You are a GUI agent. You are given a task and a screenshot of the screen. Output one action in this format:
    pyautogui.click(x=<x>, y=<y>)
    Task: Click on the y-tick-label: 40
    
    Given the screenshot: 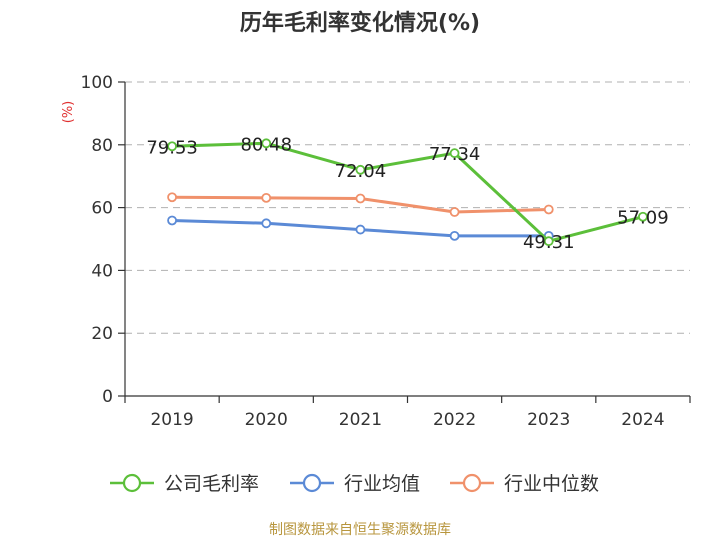 What is the action you would take?
    pyautogui.click(x=102, y=271)
    